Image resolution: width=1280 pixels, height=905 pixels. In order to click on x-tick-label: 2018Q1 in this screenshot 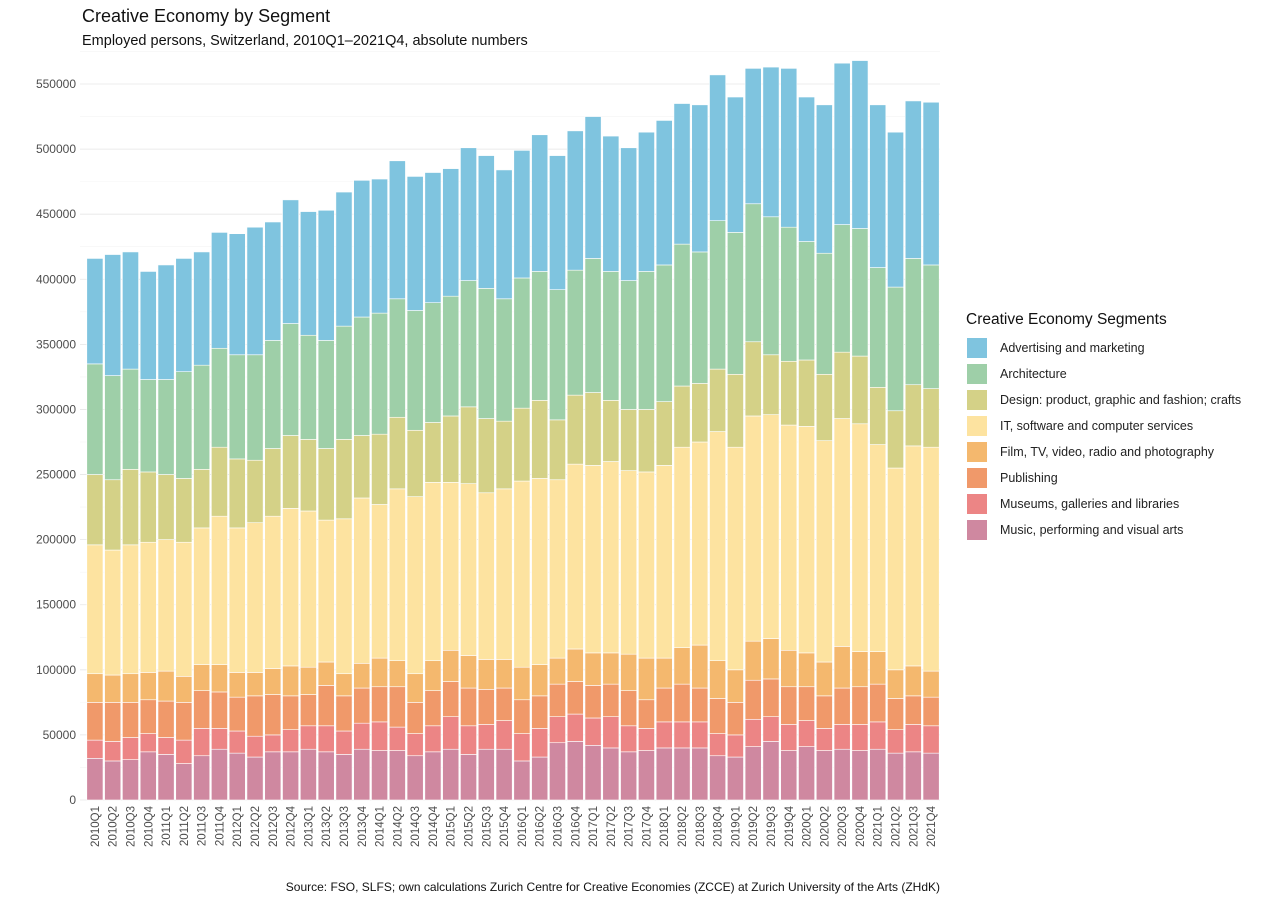, I will do `click(665, 826)`.